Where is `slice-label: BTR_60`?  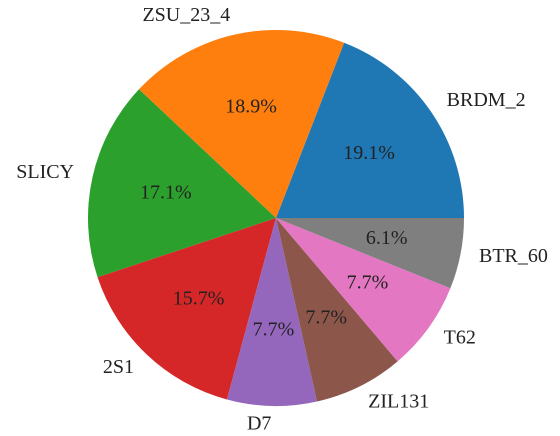
slice-label: BTR_60 is located at coordinates (513, 256).